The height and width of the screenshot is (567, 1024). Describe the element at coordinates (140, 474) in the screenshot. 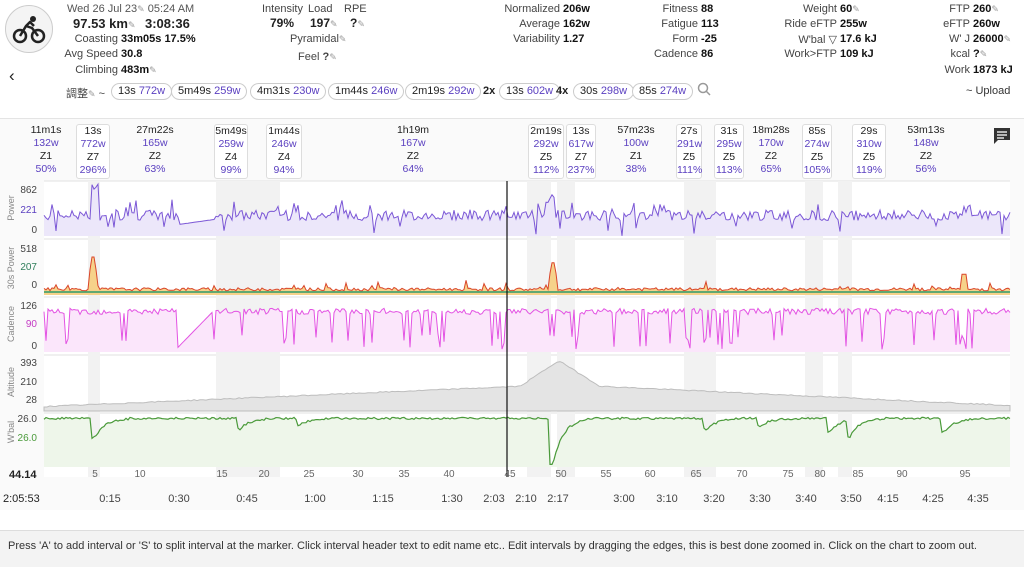

I see `x-km-tick: 10` at that location.